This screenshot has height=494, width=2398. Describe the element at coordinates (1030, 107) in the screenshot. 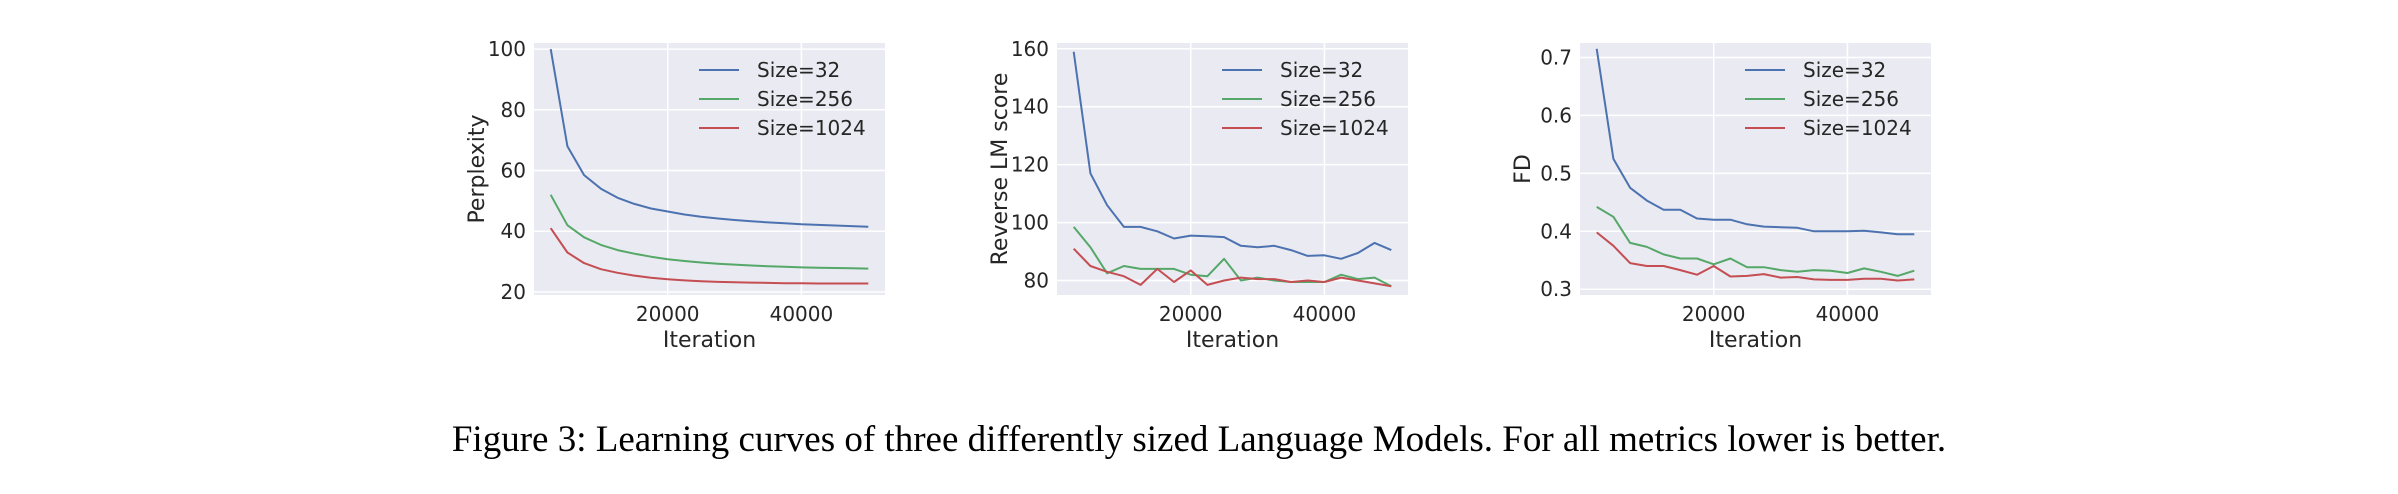

I see `y-tick-label: 140` at that location.